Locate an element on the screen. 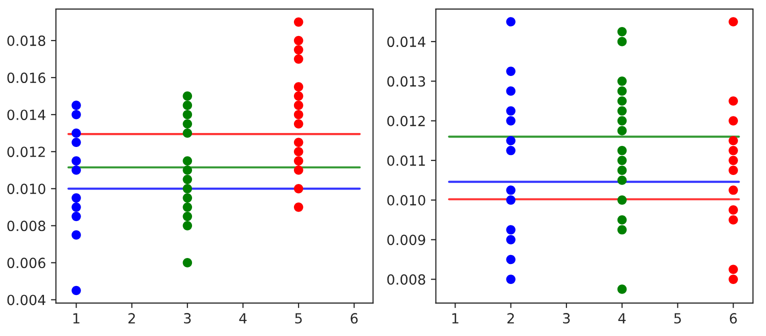 Image resolution: width=766 pixels, height=336 pixels. y-tick-label: 0.016 is located at coordinates (26, 78).